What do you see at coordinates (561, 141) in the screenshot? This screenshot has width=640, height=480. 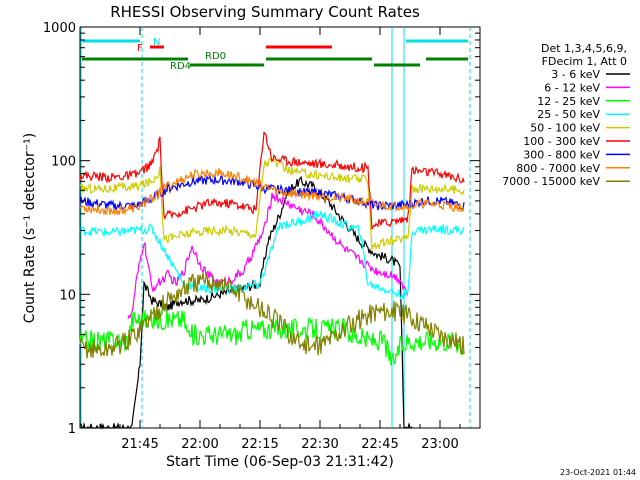 I see `legend-label-5: 100 - 300 keV` at bounding box center [561, 141].